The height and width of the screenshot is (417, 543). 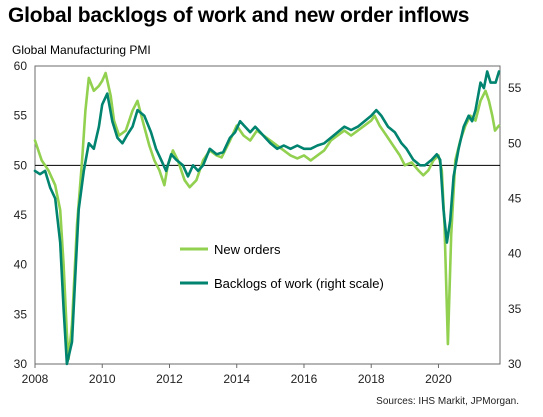 I want to click on x-tick-label: 2016, so click(x=304, y=379).